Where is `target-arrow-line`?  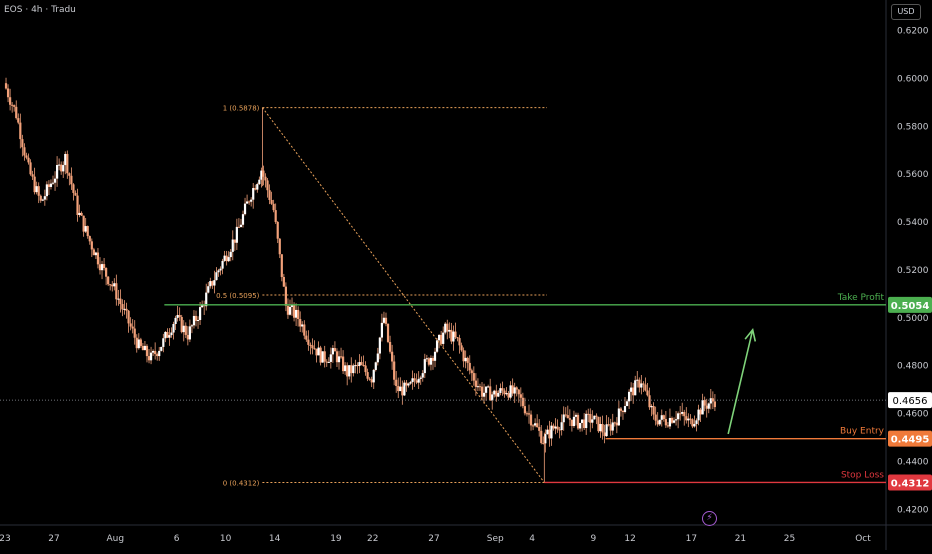
target-arrow-line is located at coordinates (740, 382).